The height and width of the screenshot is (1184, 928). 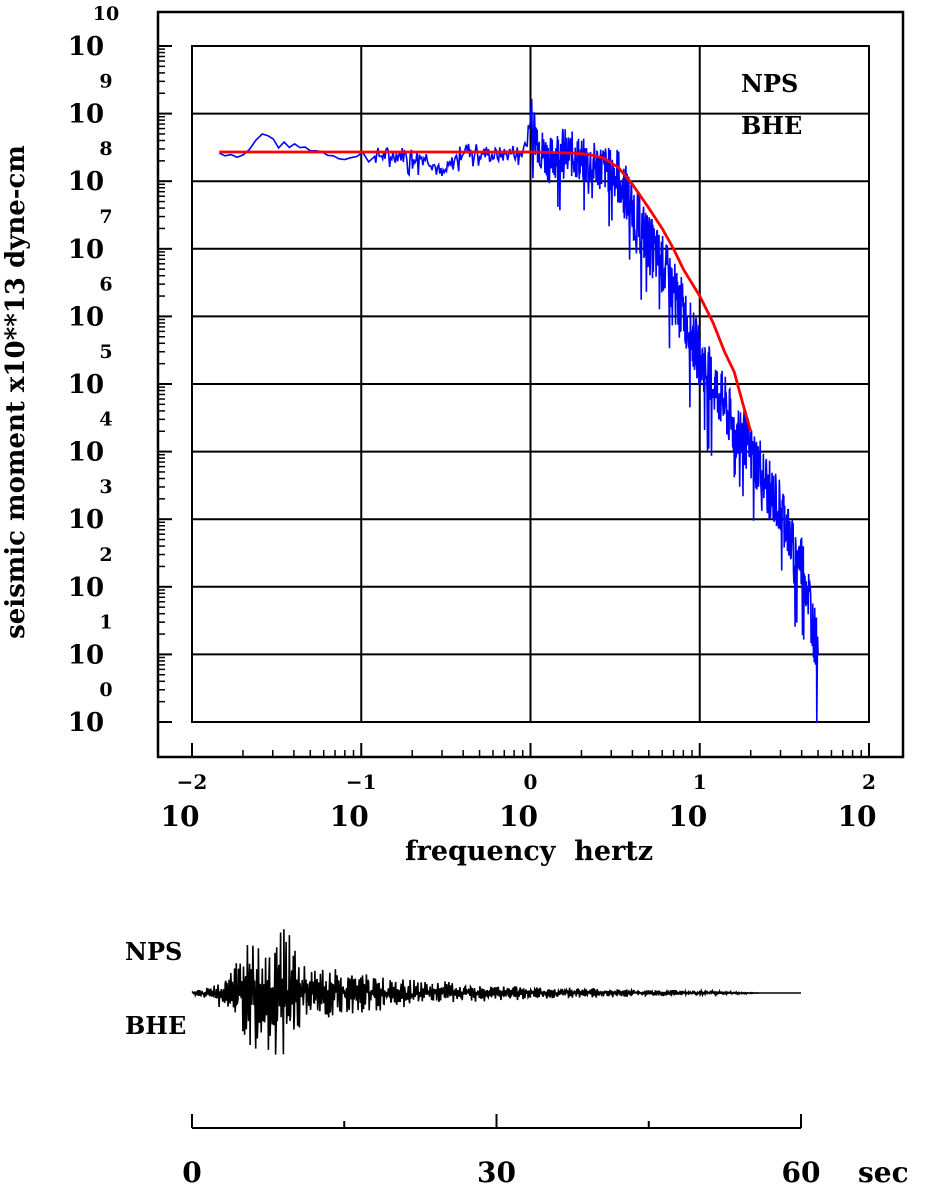 What do you see at coordinates (191, 1170) in the screenshot?
I see `time-tick-label: 0` at bounding box center [191, 1170].